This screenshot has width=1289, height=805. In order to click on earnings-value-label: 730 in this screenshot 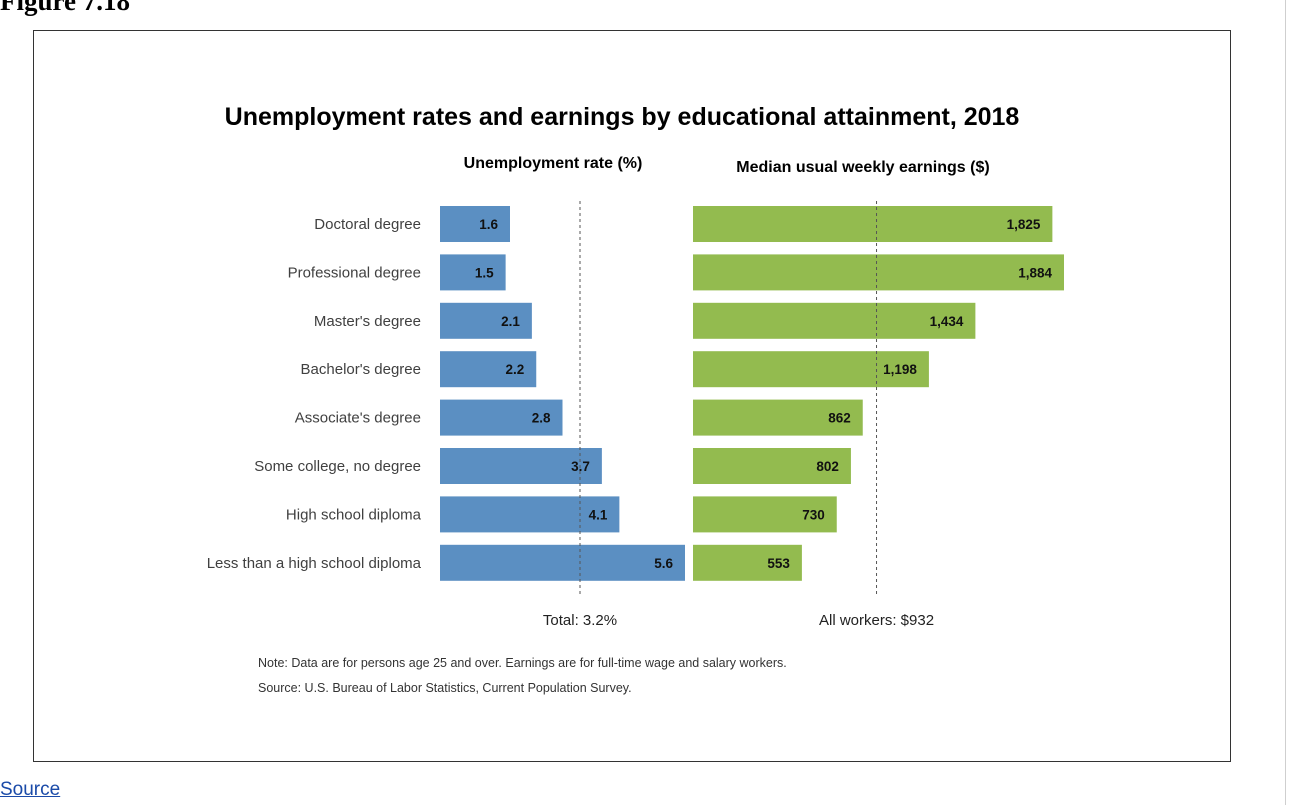, I will do `click(813, 514)`.